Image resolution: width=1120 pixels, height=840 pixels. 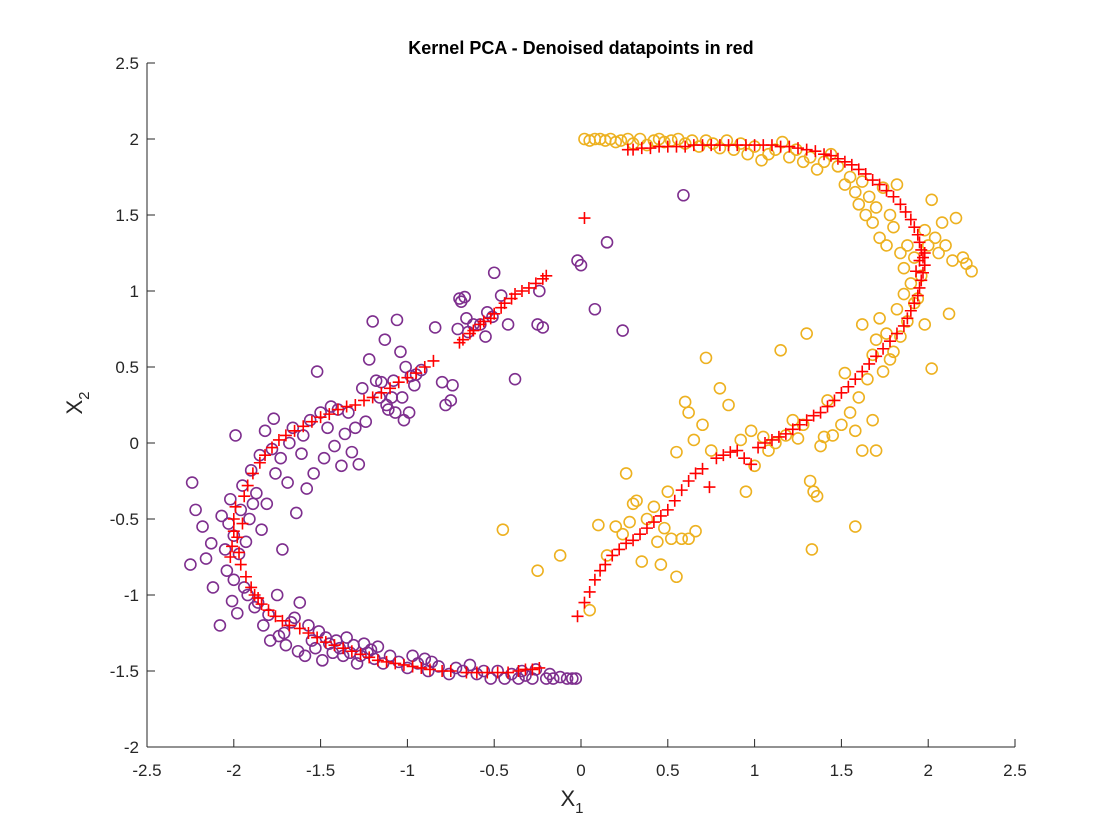 What do you see at coordinates (124, 671) in the screenshot?
I see `y-tick-label: -1.5` at bounding box center [124, 671].